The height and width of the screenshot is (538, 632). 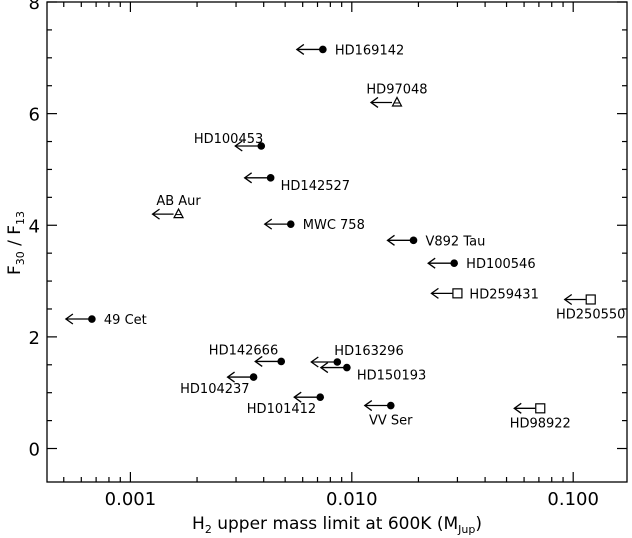 I want to click on point-hd100546: HD100546, so click(x=481, y=264).